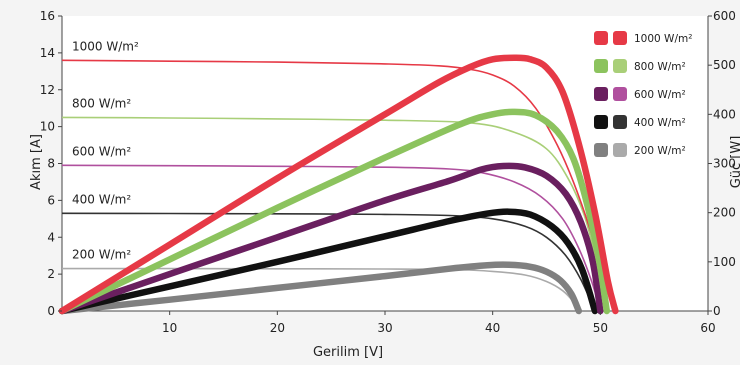  What do you see at coordinates (51, 164) in the screenshot?
I see `y-left-tick-label: 8` at bounding box center [51, 164].